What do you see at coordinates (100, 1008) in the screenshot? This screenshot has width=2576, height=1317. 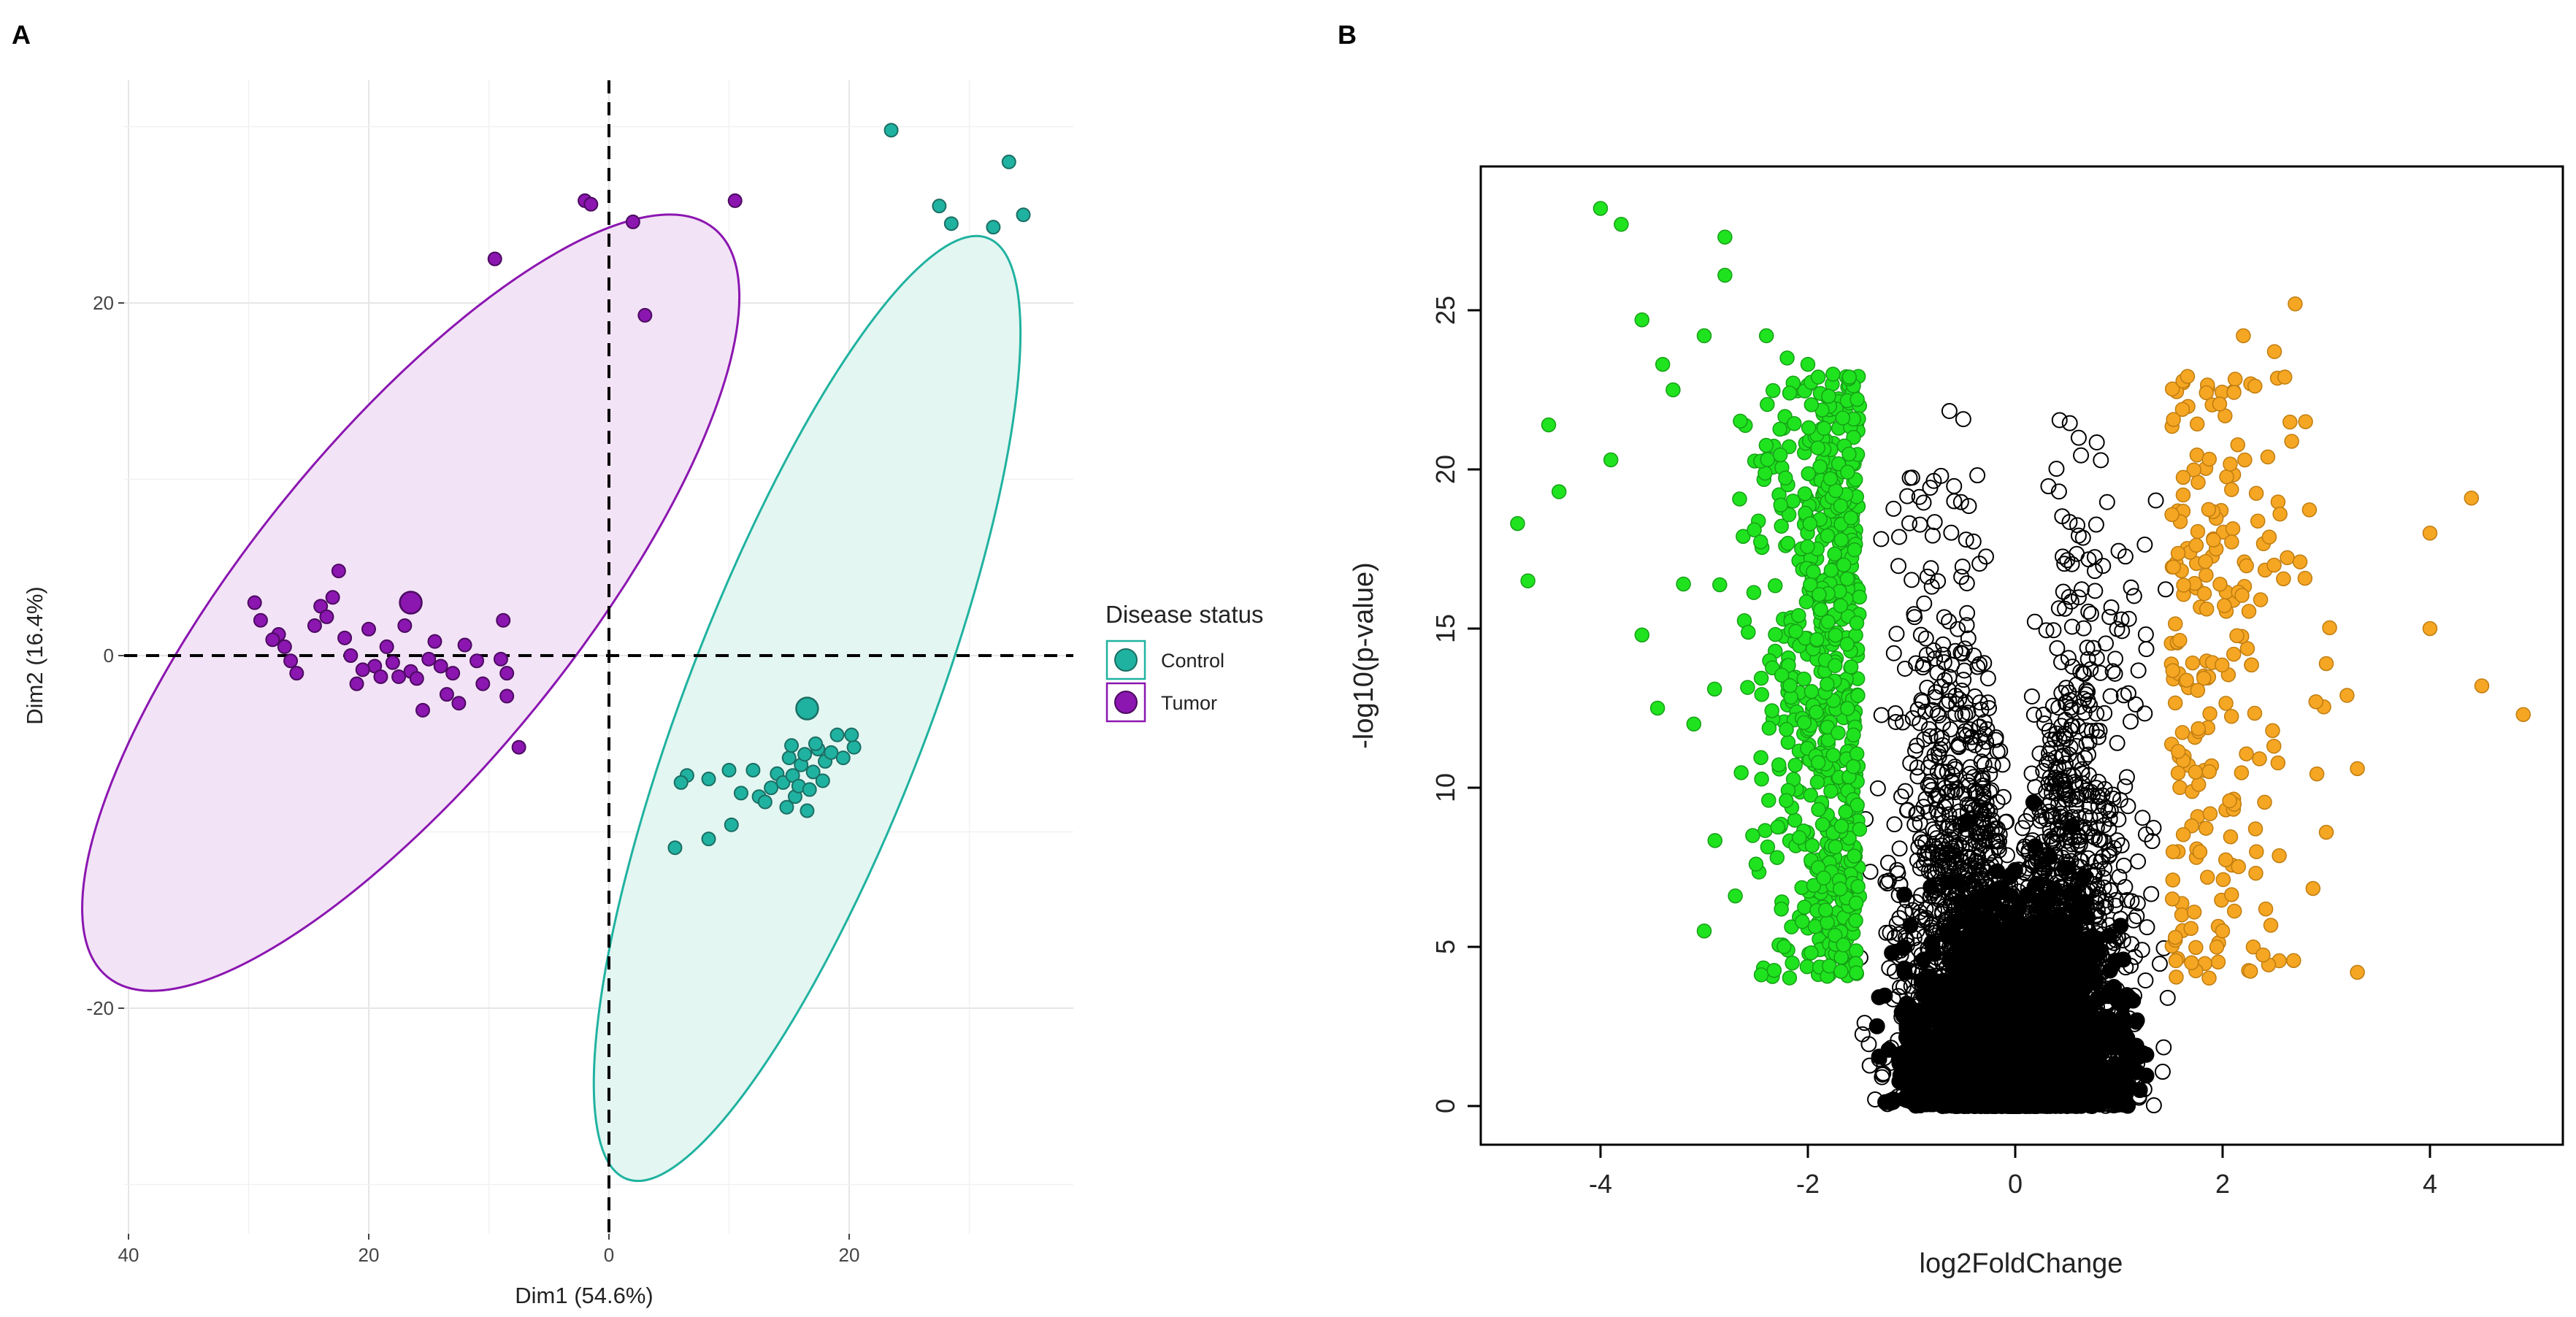 I see `pca-y-tick-label: -20` at bounding box center [100, 1008].